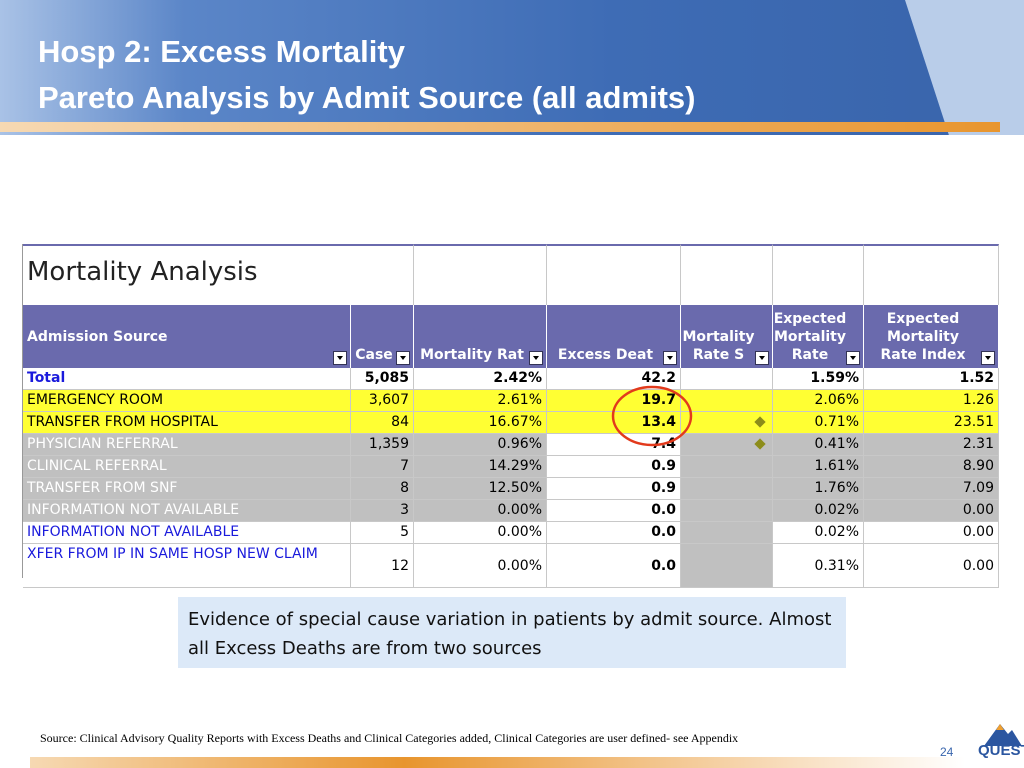  Describe the element at coordinates (931, 423) in the screenshot. I see `cell: 23.51` at that location.